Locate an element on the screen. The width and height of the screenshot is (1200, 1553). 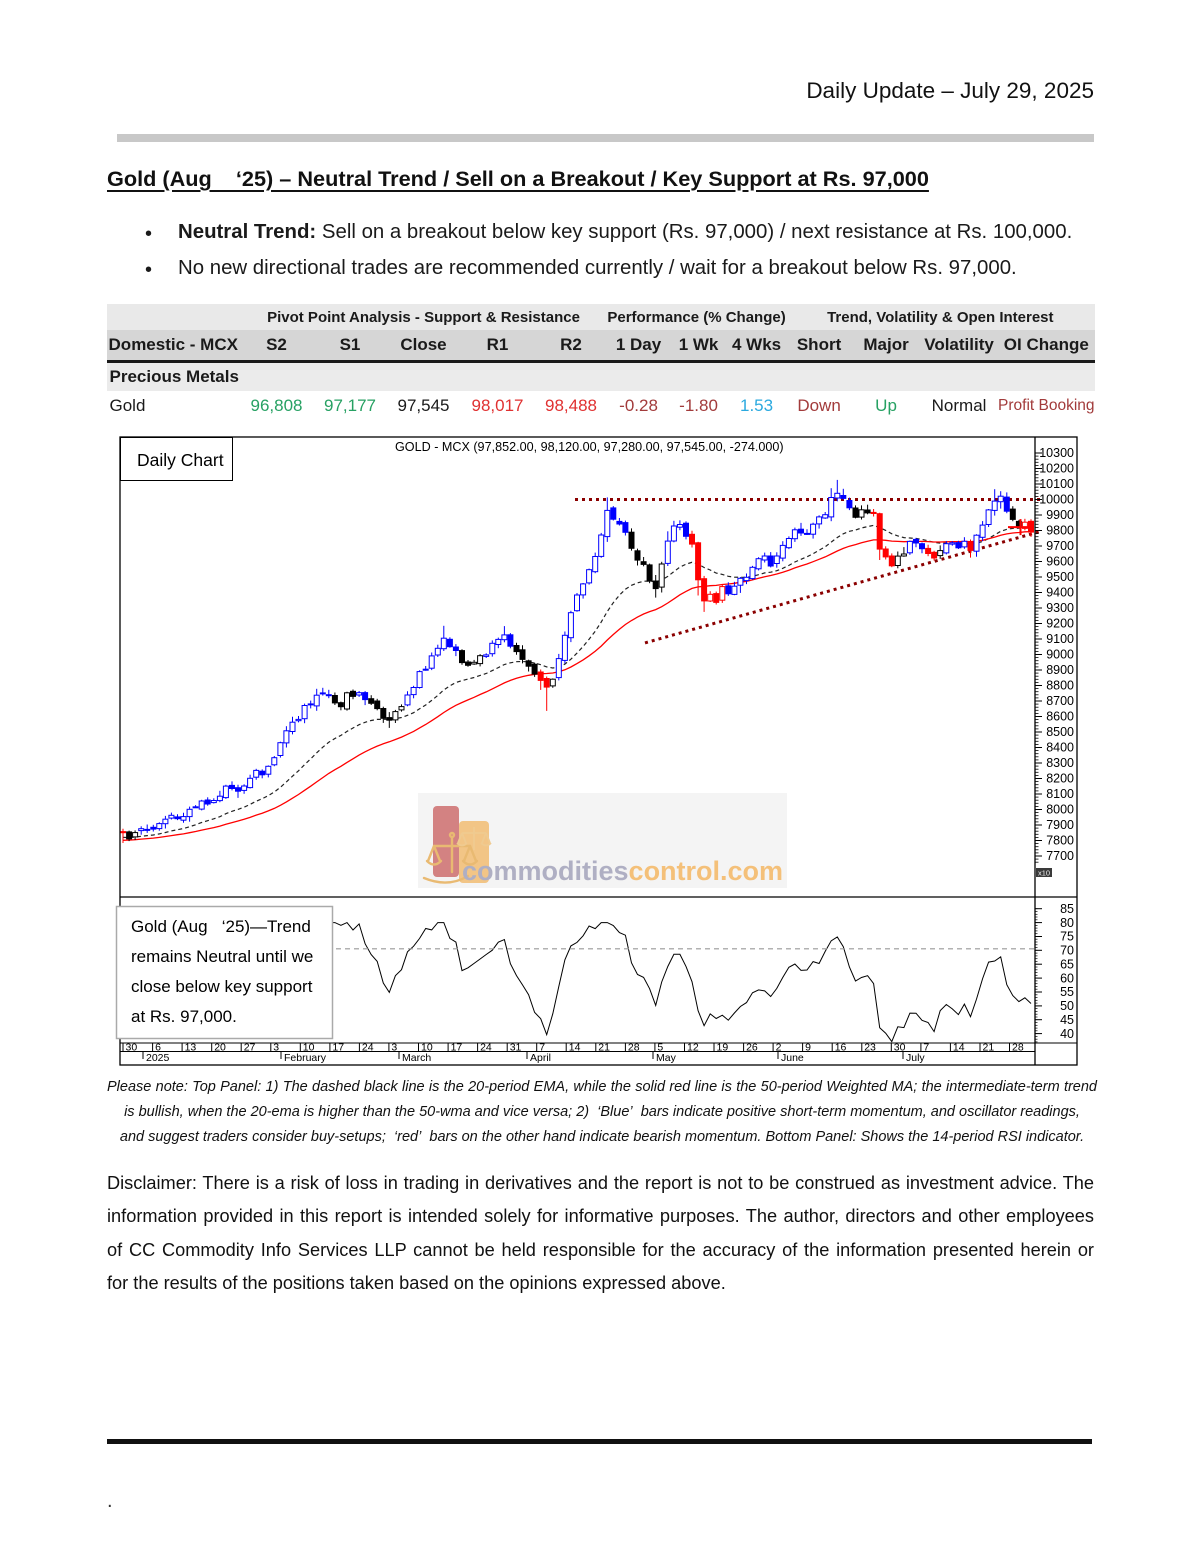
svg-text: 2 is located at coordinates (779, 1048).